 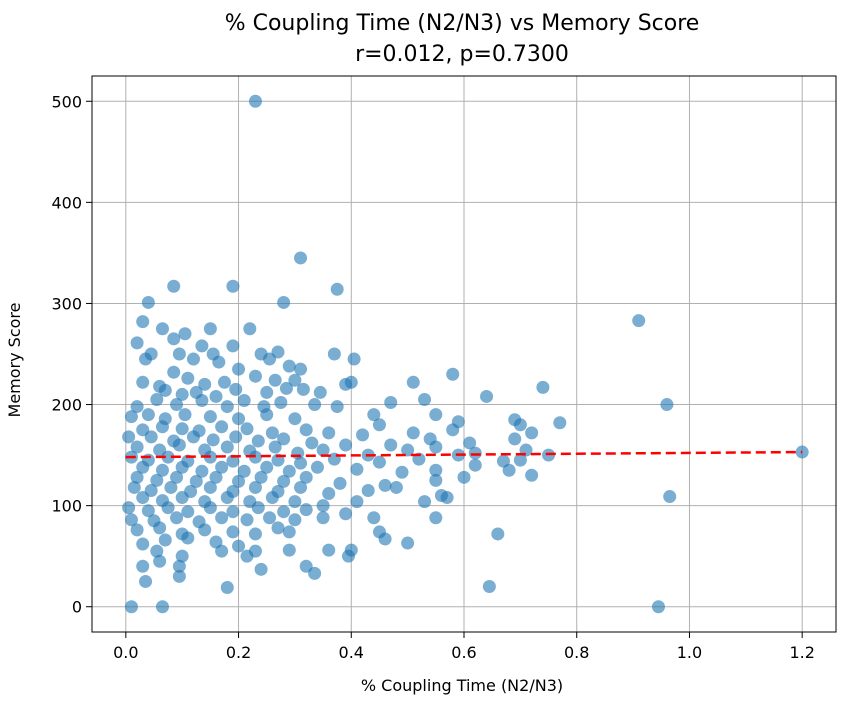 What do you see at coordinates (14, 360) in the screenshot?
I see `y-axis-label: Memory Score` at bounding box center [14, 360].